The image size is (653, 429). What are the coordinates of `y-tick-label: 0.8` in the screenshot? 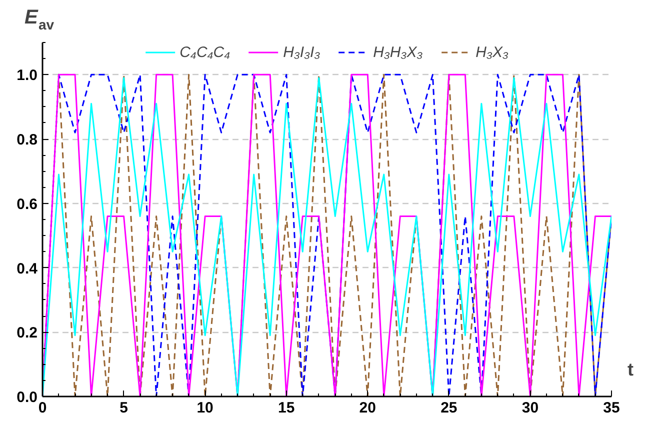 It's located at (27, 140).